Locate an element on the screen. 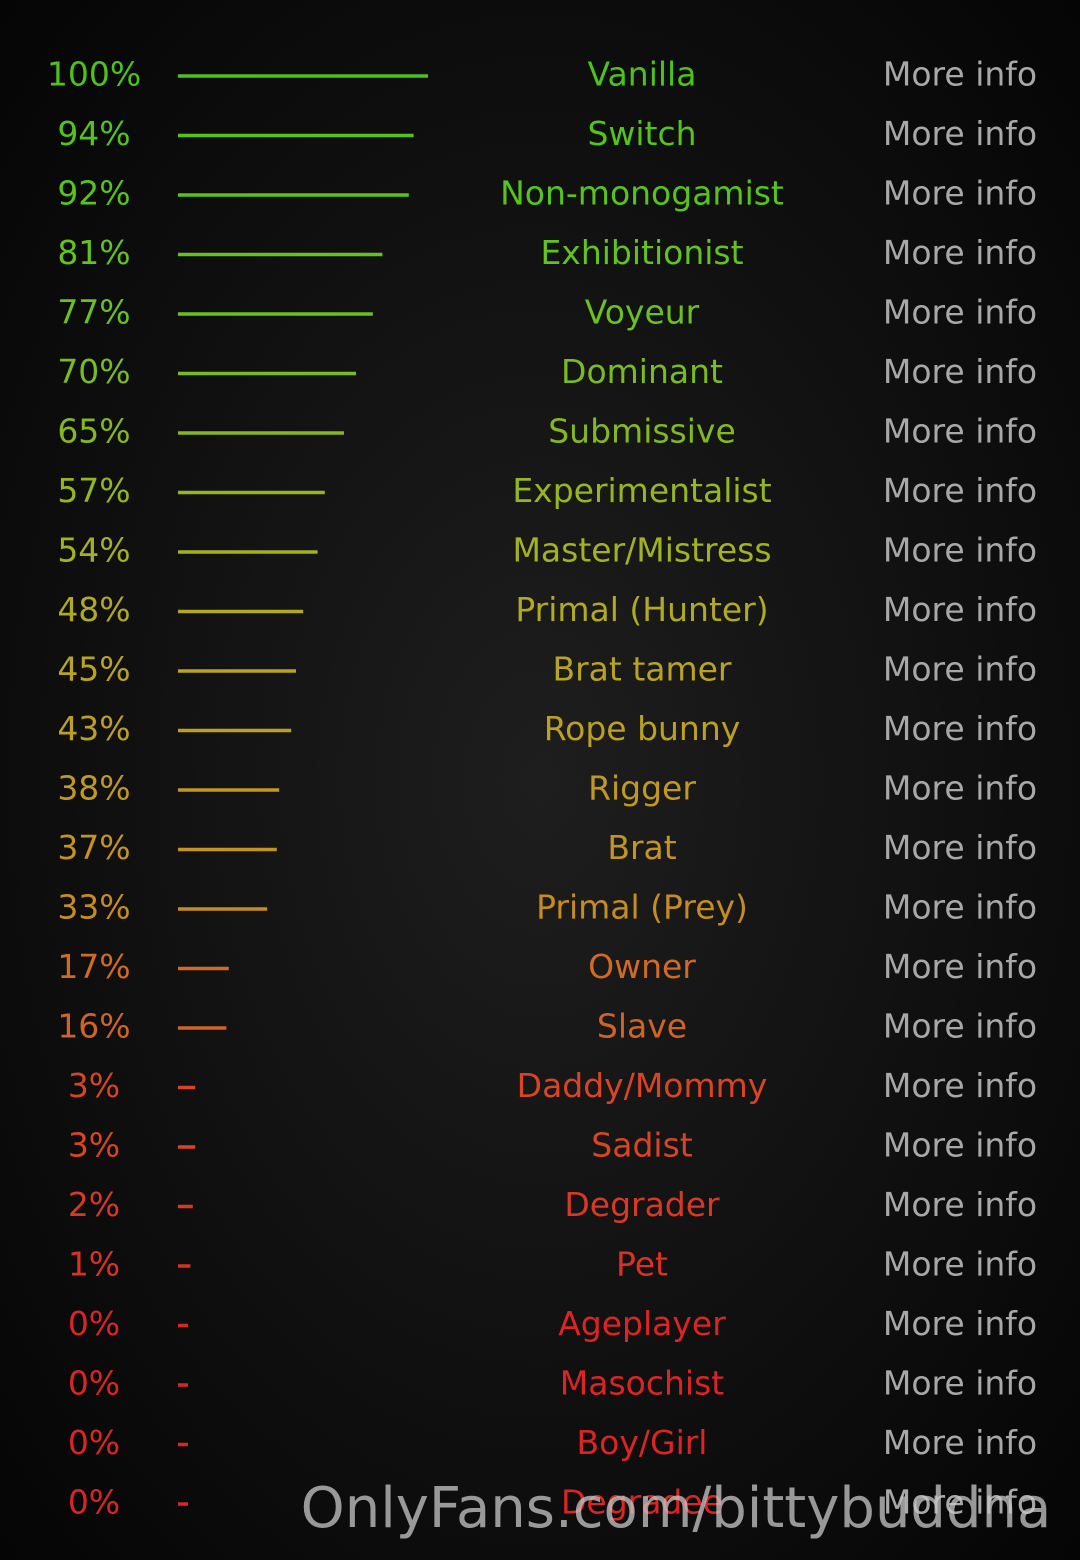 The width and height of the screenshot is (1080, 1560). percent-label: 77% is located at coordinates (93, 312).